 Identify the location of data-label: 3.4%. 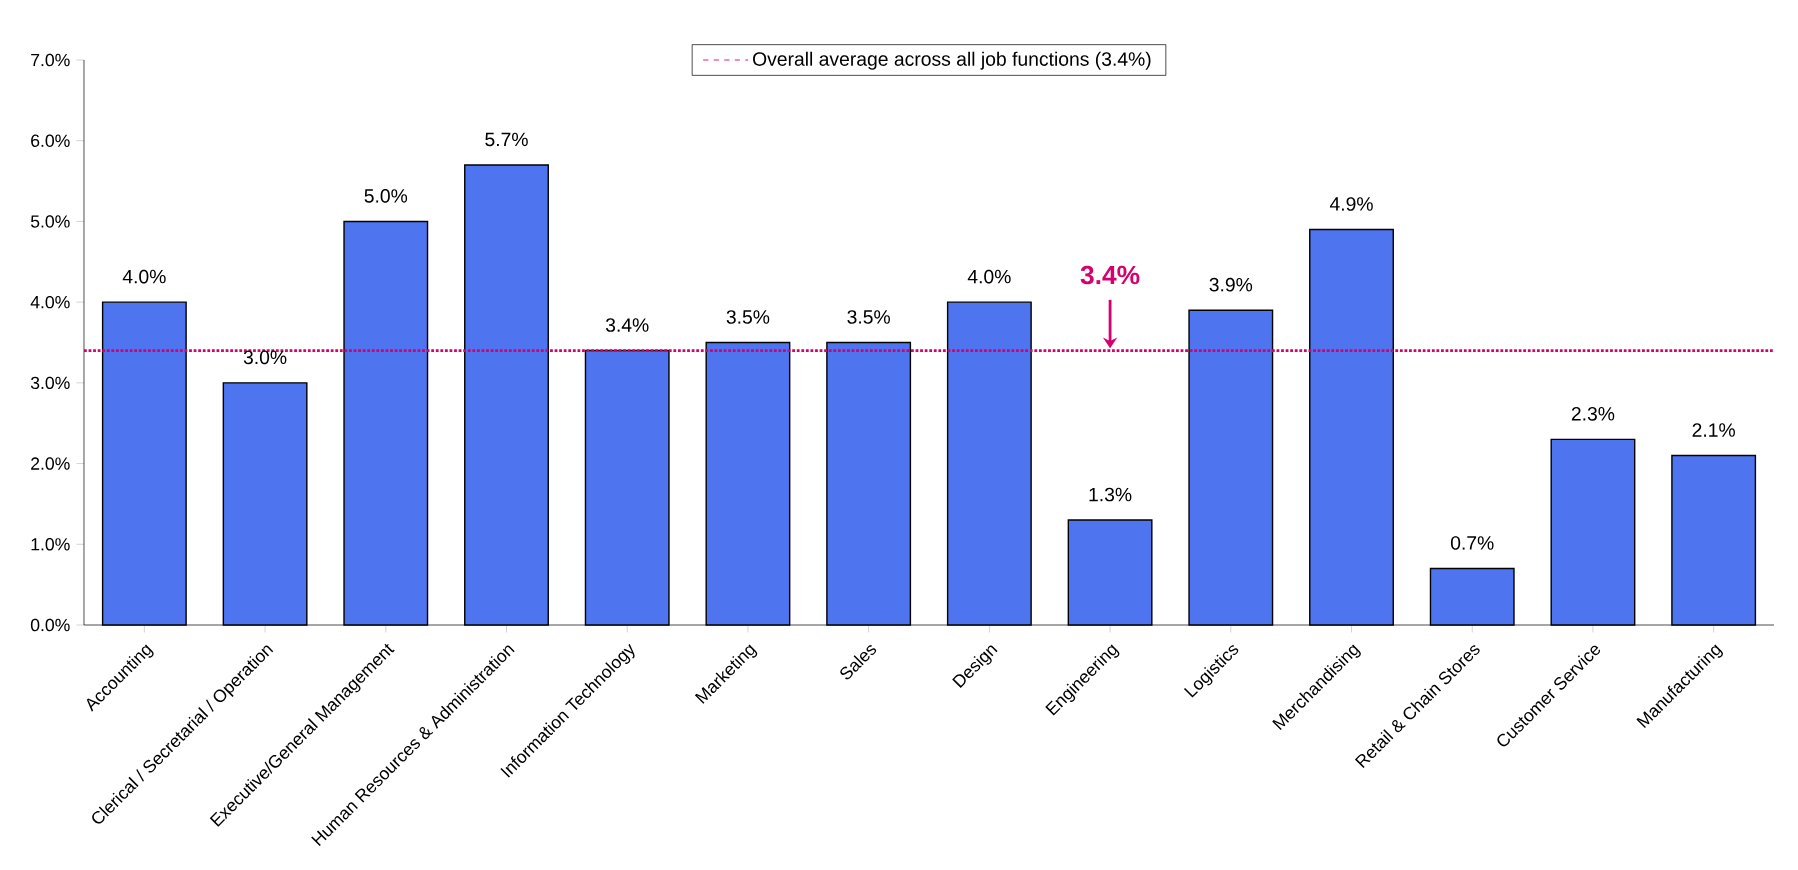
(627, 325).